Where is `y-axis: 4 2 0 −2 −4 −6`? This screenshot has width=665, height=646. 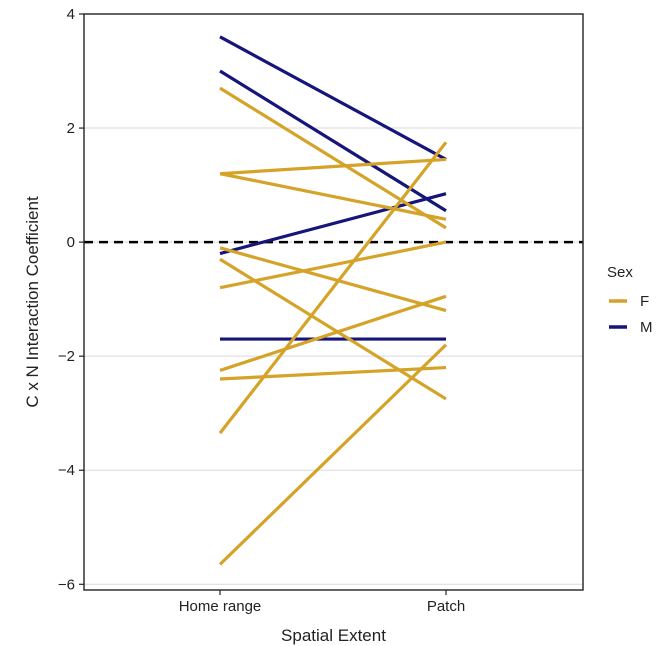 y-axis: 4 2 0 −2 −4 −6 is located at coordinates (71, 299).